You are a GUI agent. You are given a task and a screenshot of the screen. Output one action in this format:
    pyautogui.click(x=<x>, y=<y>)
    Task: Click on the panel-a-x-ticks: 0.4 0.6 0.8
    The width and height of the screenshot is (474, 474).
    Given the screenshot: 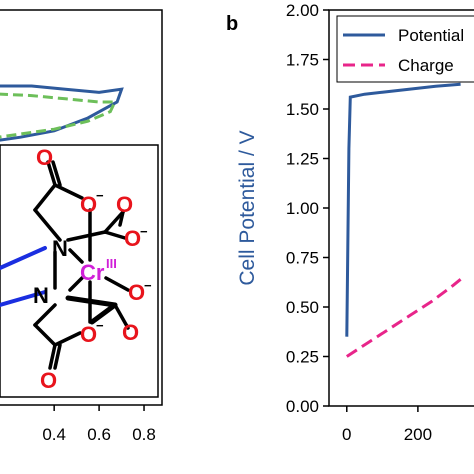 What is the action you would take?
    pyautogui.click(x=99, y=424)
    